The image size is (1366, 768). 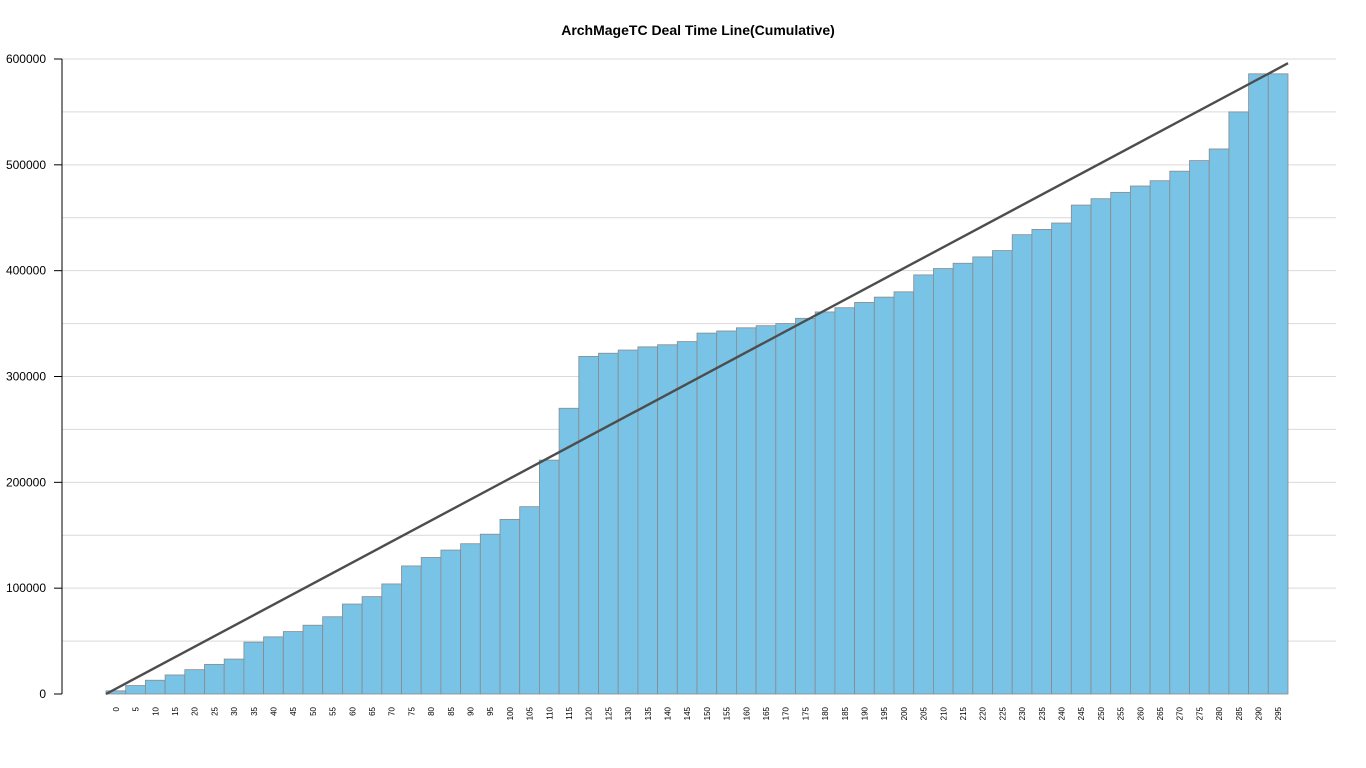 What do you see at coordinates (470, 710) in the screenshot?
I see `x-tick-label: 90` at bounding box center [470, 710].